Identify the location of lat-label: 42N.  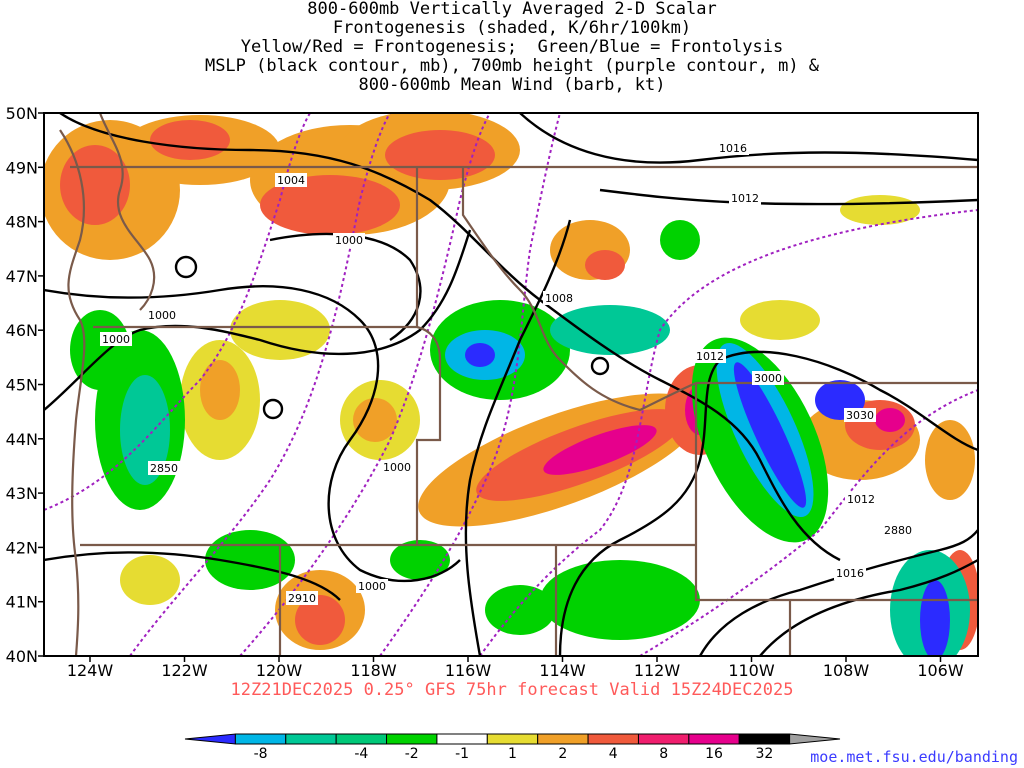
(22, 547).